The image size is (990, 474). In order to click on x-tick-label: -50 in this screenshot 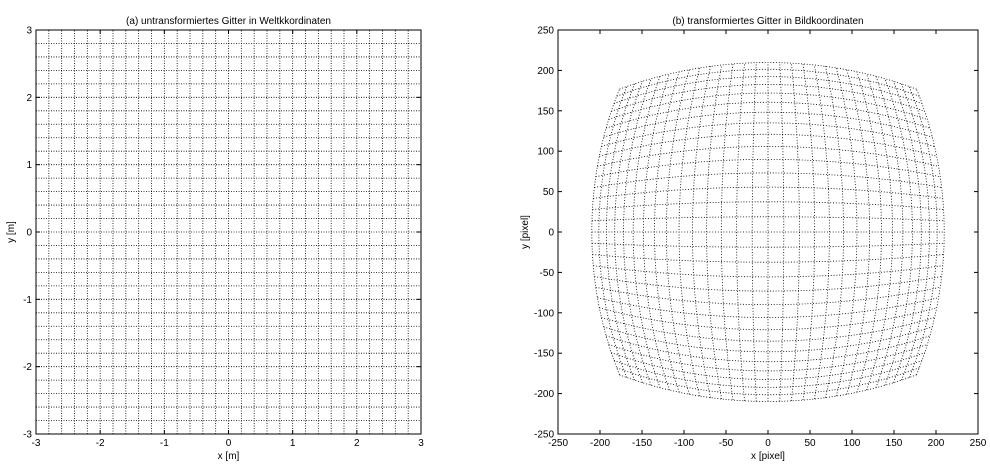, I will do `click(726, 443)`.